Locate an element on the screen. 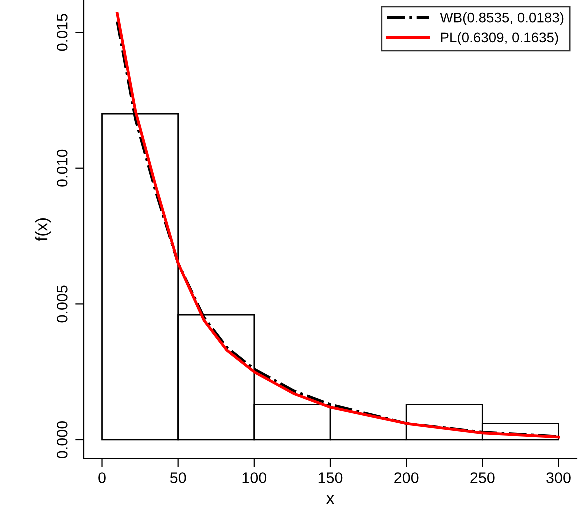 The height and width of the screenshot is (529, 580). x-tick-label: 0 is located at coordinates (102, 478).